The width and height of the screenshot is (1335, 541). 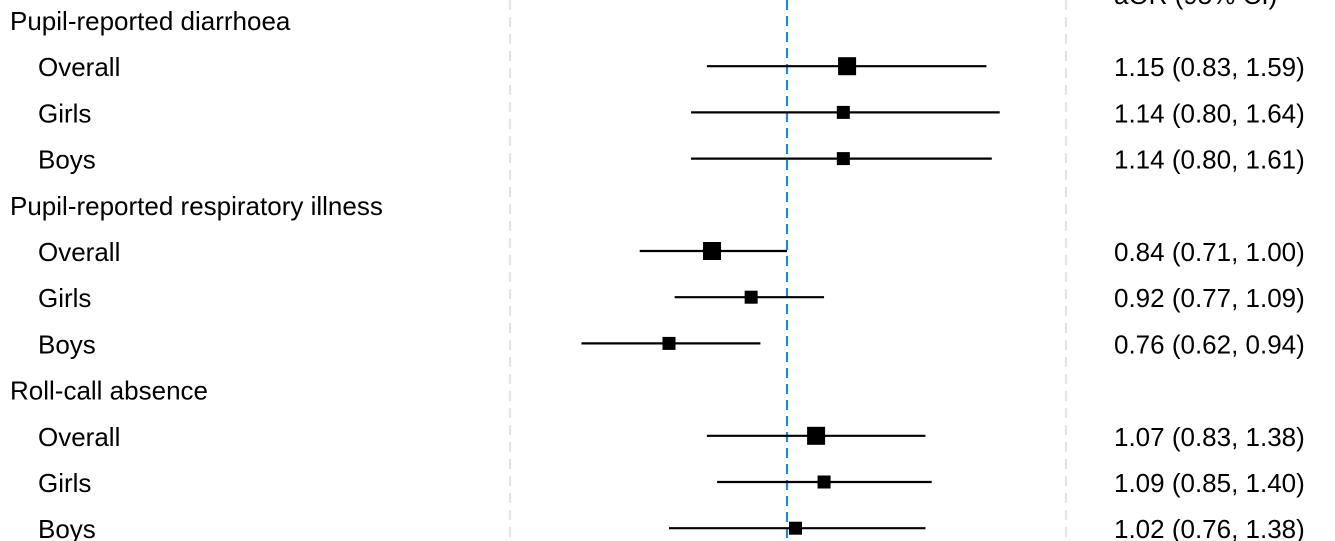 What do you see at coordinates (1209, 344) in the screenshot?
I see `ci-label: 0.76 (0.62, 0.94)` at bounding box center [1209, 344].